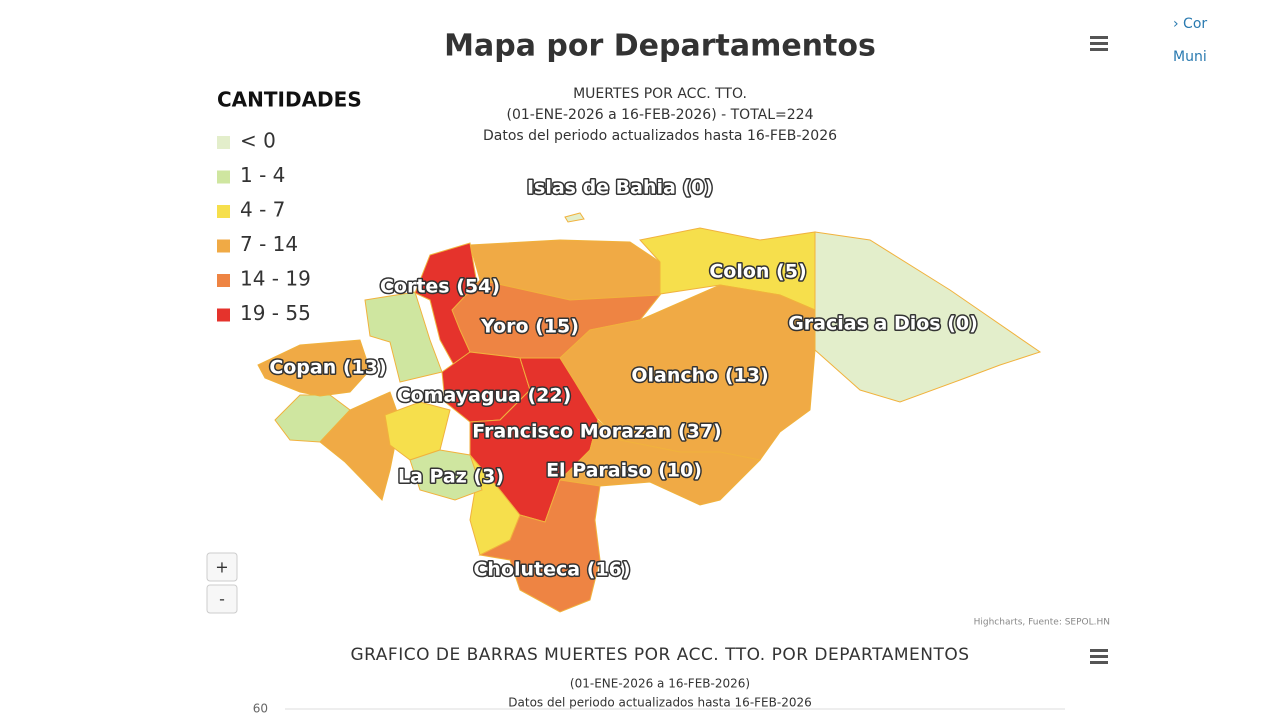 This screenshot has height=720, width=1280. I want to click on zoom-out-label: -, so click(222, 599).